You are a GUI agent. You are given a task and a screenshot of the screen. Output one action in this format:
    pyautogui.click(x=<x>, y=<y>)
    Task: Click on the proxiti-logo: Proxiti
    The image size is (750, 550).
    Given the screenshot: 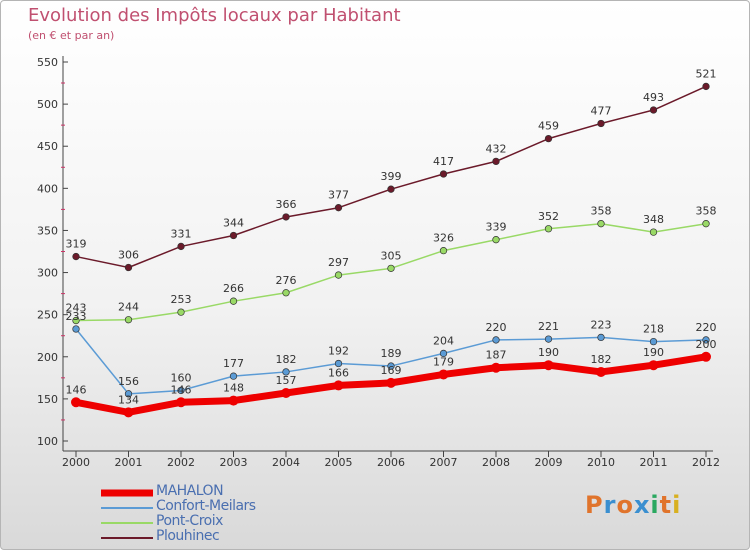 What is the action you would take?
    pyautogui.click(x=633, y=505)
    